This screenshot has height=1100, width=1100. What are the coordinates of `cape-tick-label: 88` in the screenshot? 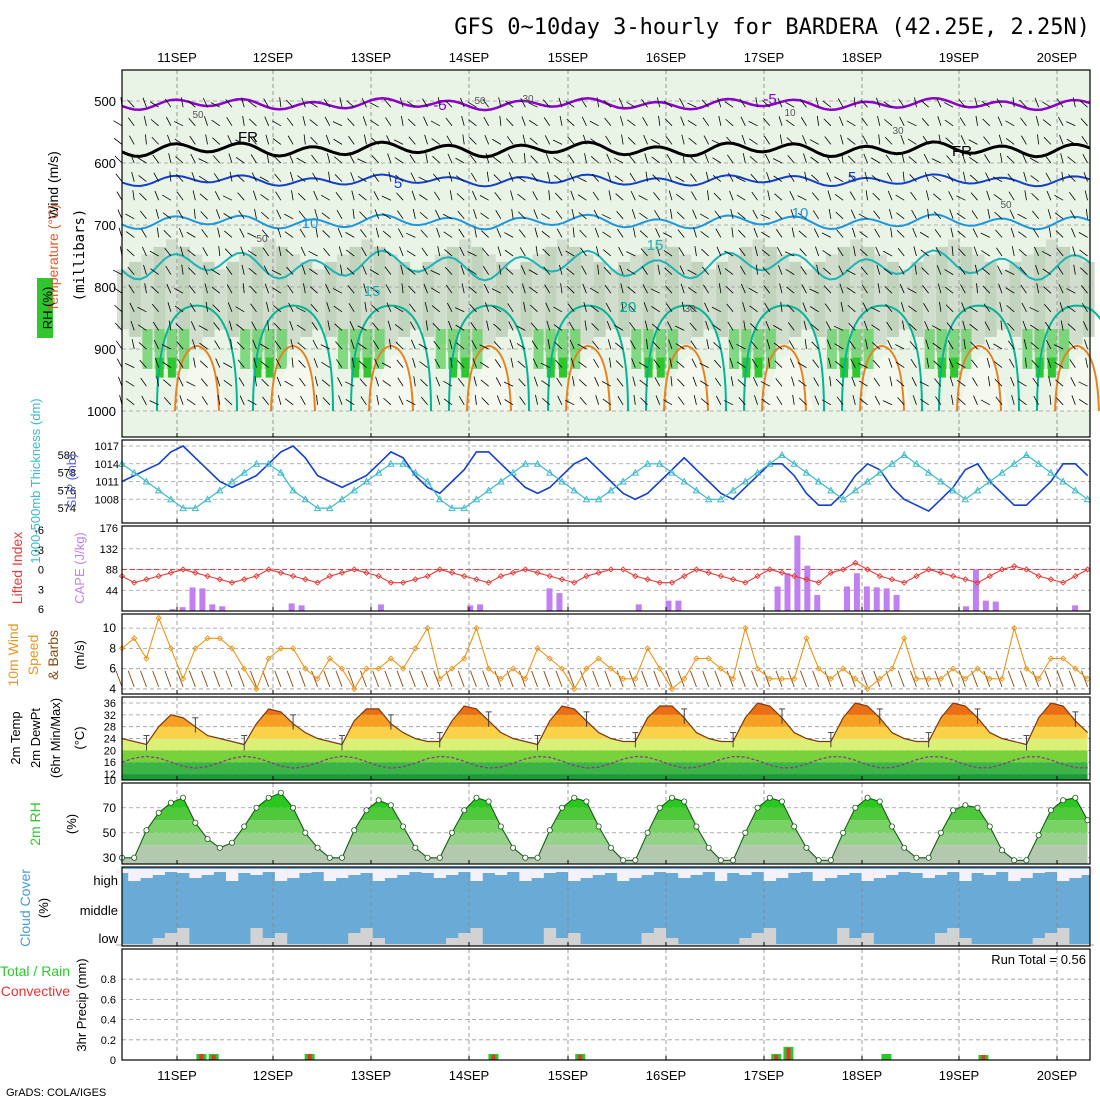 It's located at (112, 571).